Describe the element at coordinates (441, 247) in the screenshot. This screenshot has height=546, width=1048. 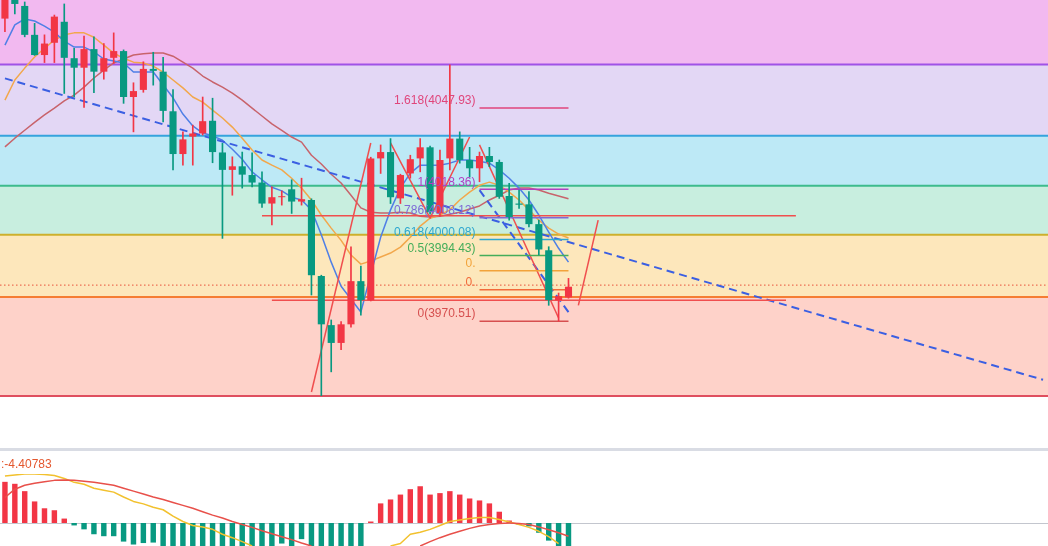
I see `series-label: 0.5(3994.43)` at that location.